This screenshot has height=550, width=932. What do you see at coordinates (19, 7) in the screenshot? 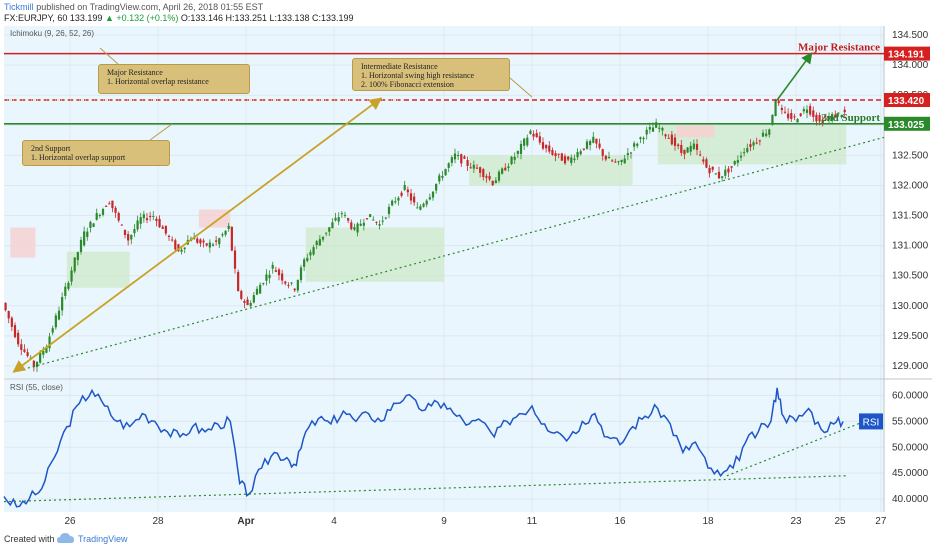
I see `publisher-brand: Tickmill` at bounding box center [19, 7].